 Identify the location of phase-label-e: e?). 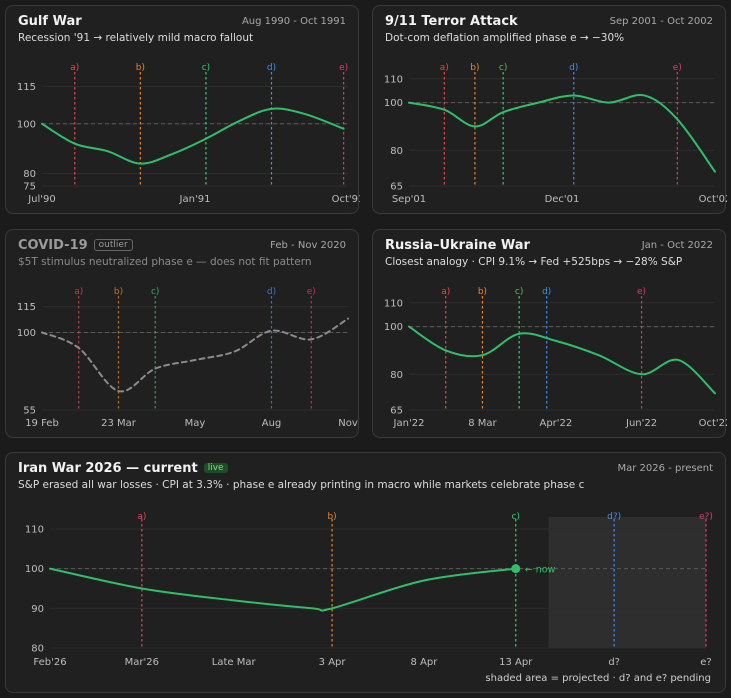
(706, 517).